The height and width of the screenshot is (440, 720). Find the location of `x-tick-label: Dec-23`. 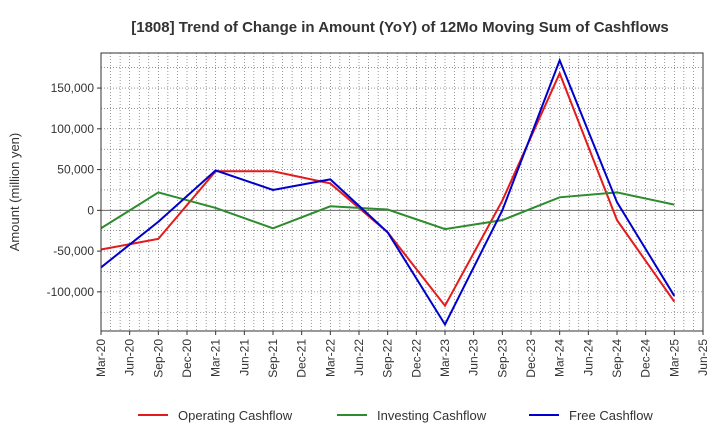

x-tick-label: Dec-23 is located at coordinates (531, 358).